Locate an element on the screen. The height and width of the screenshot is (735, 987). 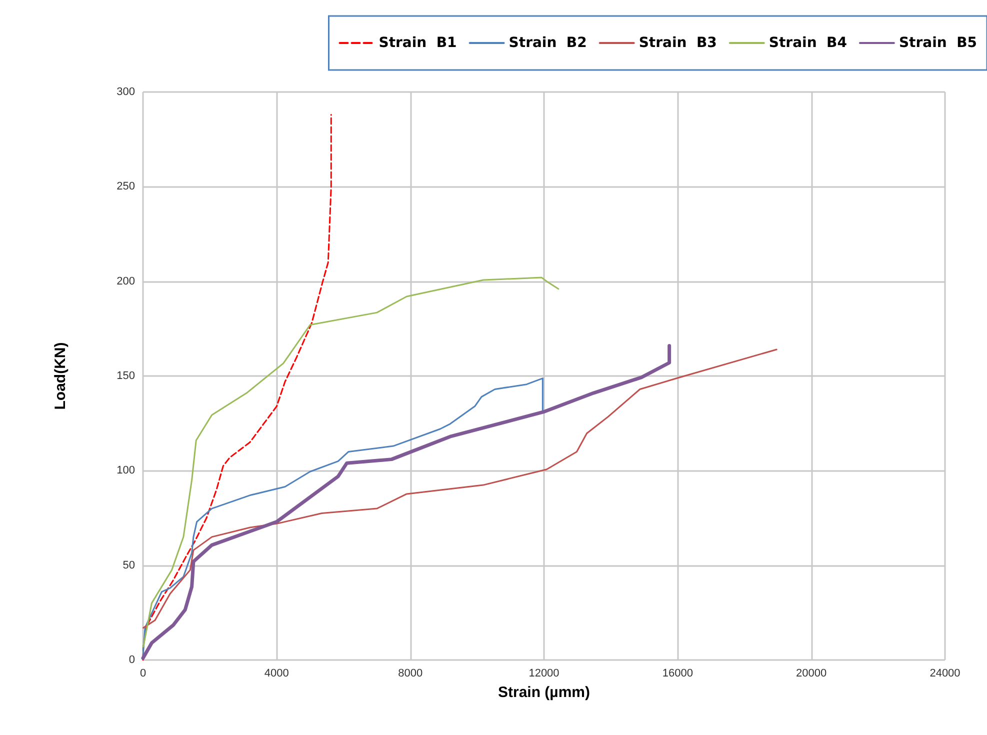
y-tick-label: 150 is located at coordinates (125, 376).